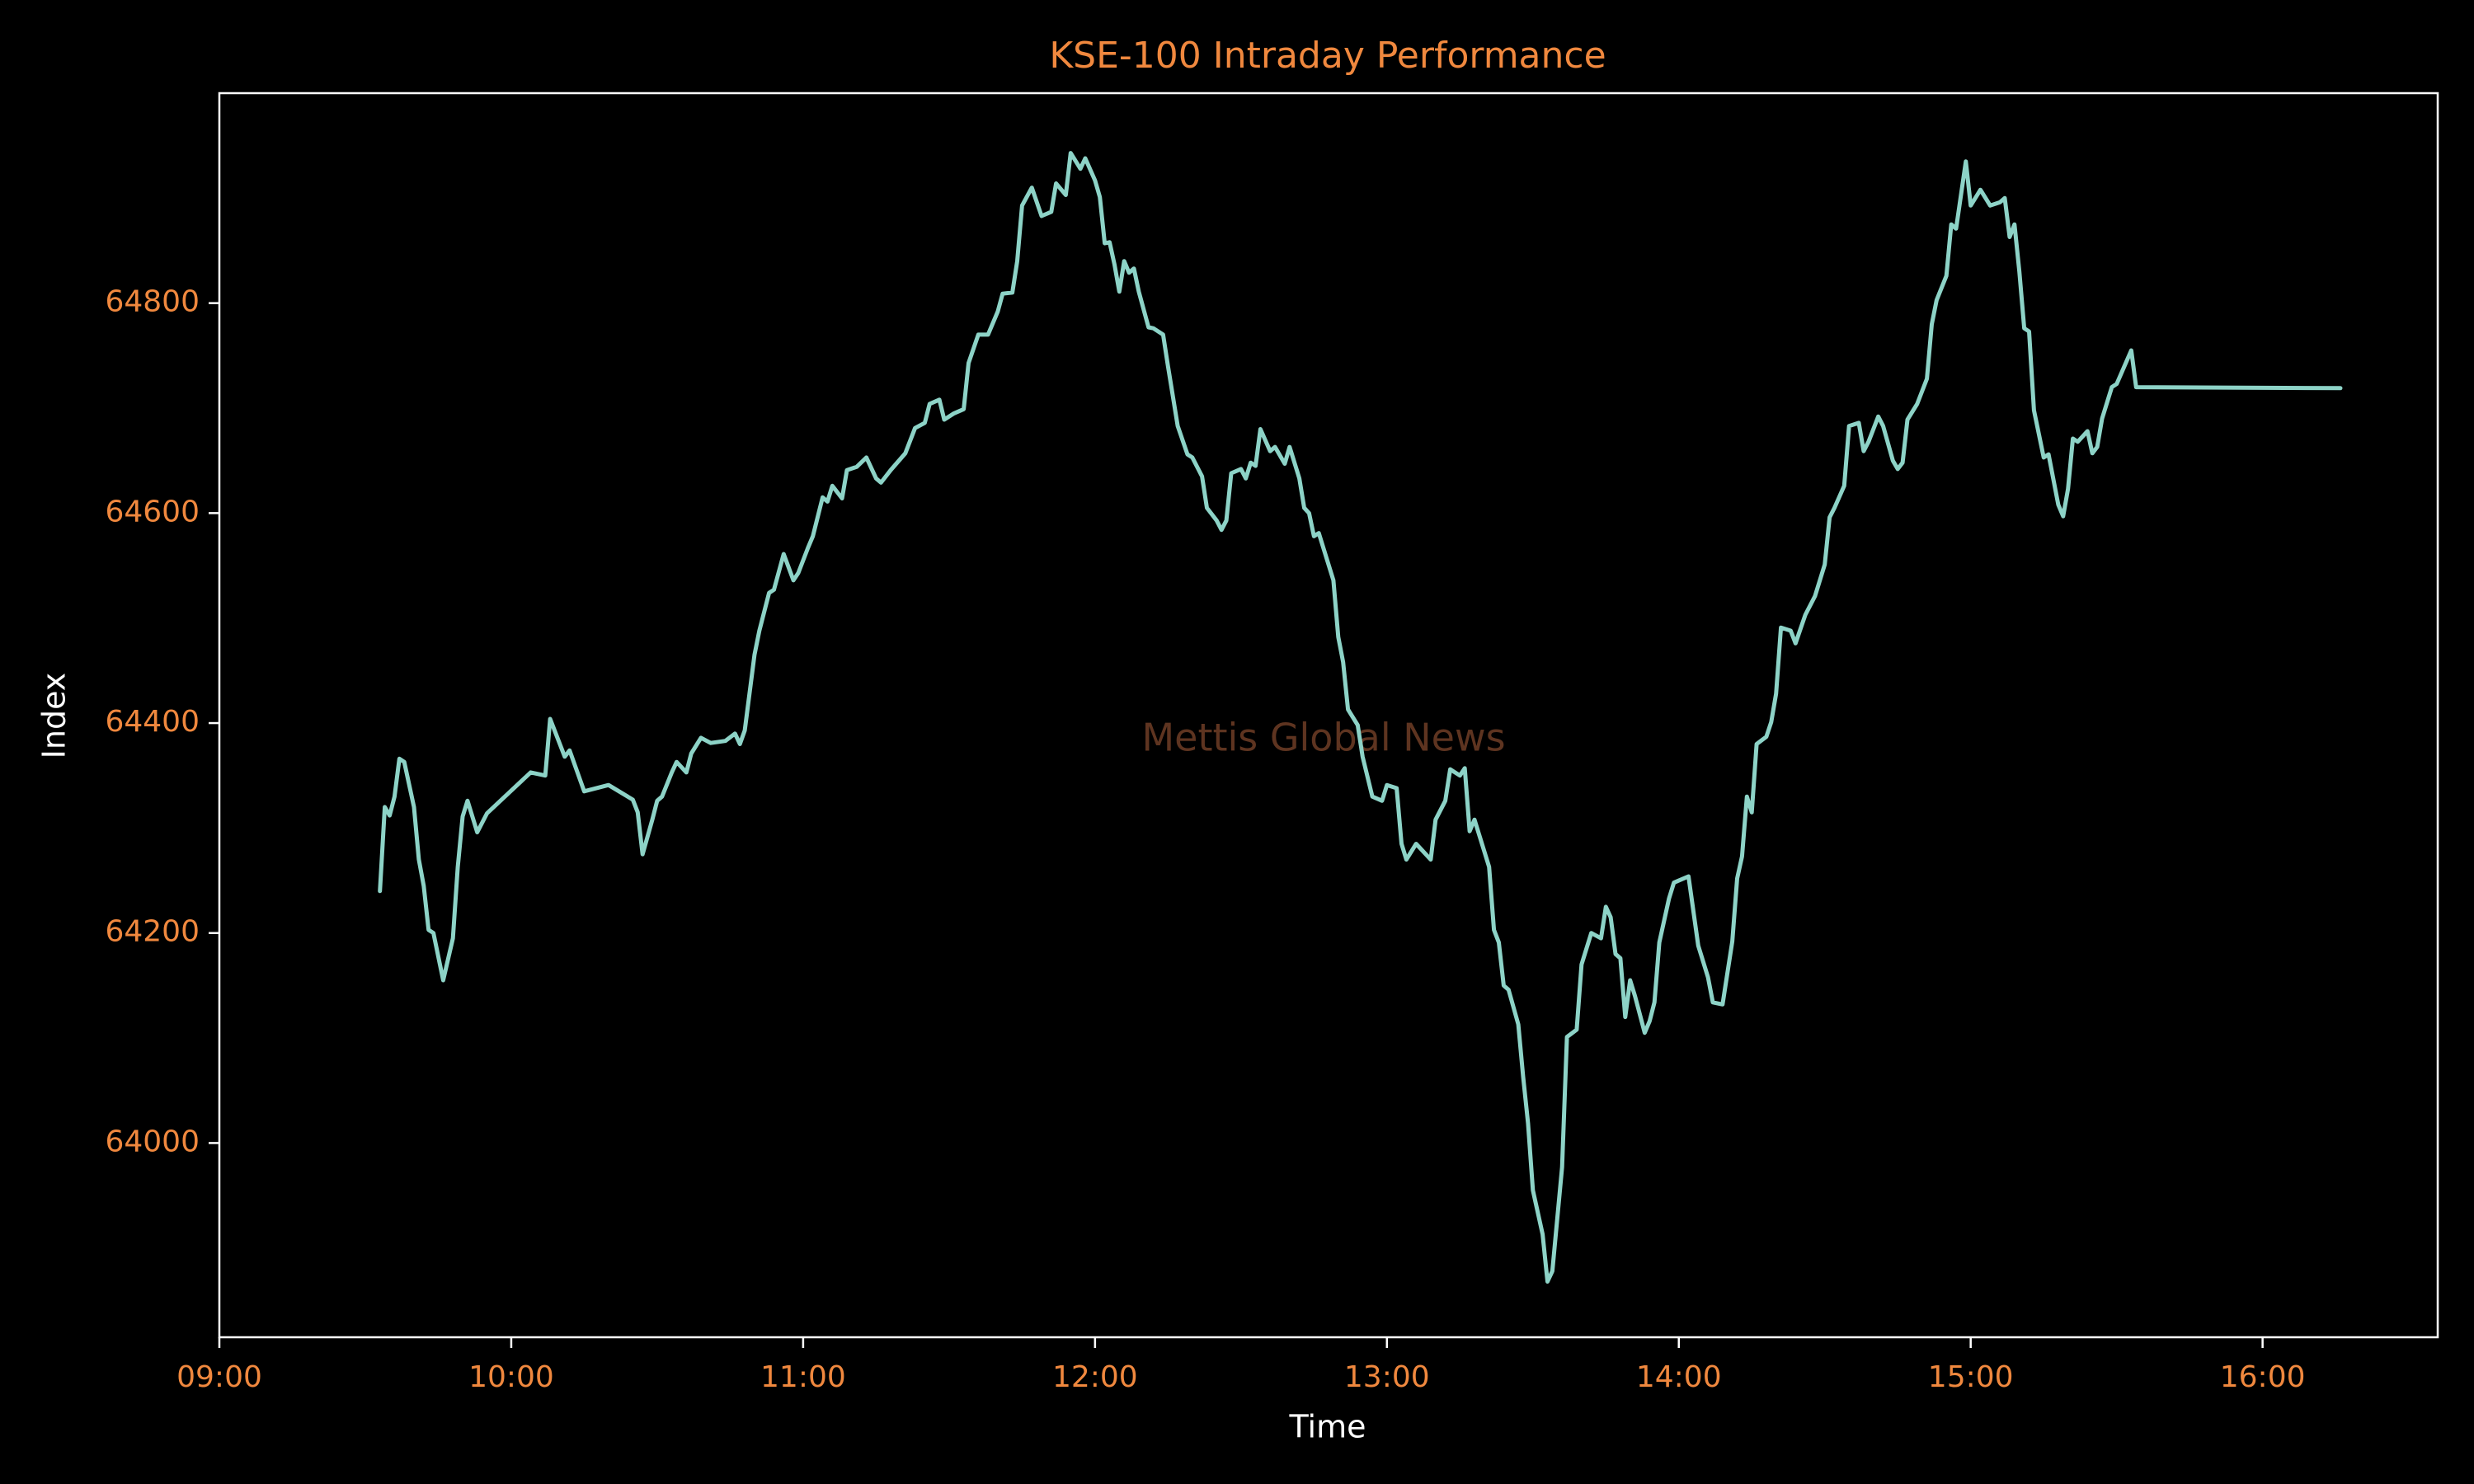  I want to click on x-tick-label: 11:00, so click(803, 1377).